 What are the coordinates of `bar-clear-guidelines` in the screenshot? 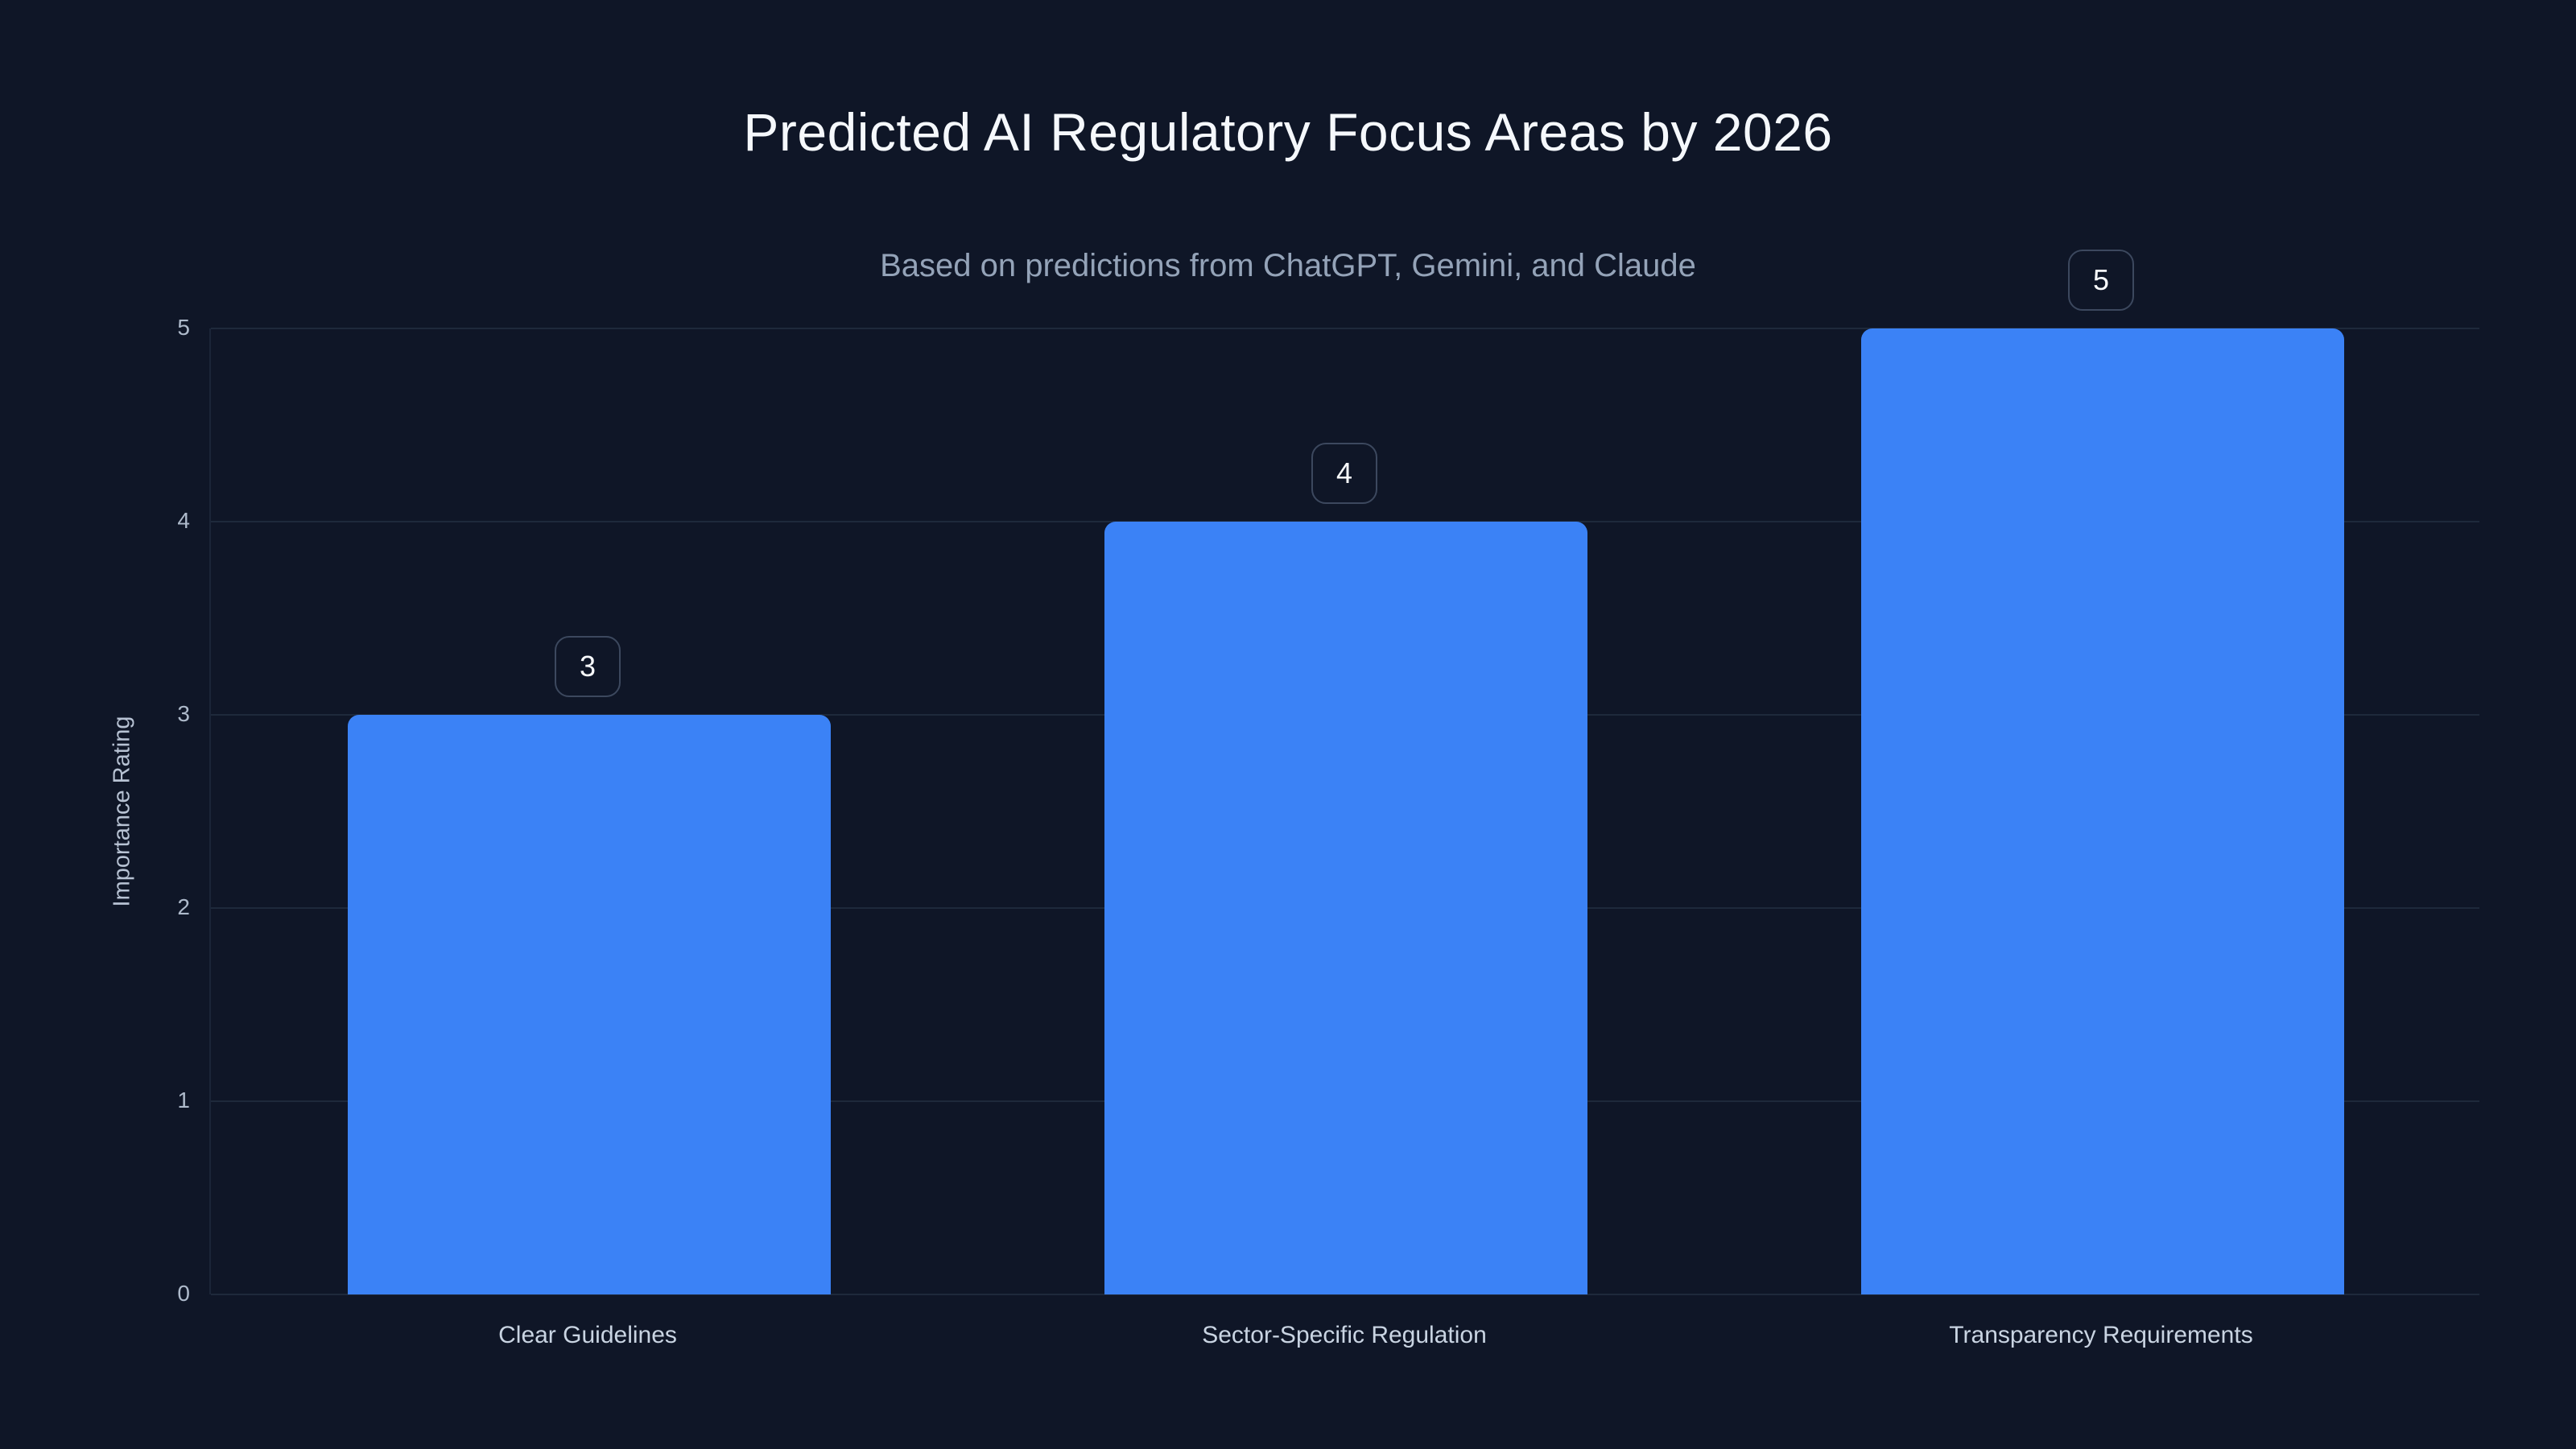 It's located at (589, 1005).